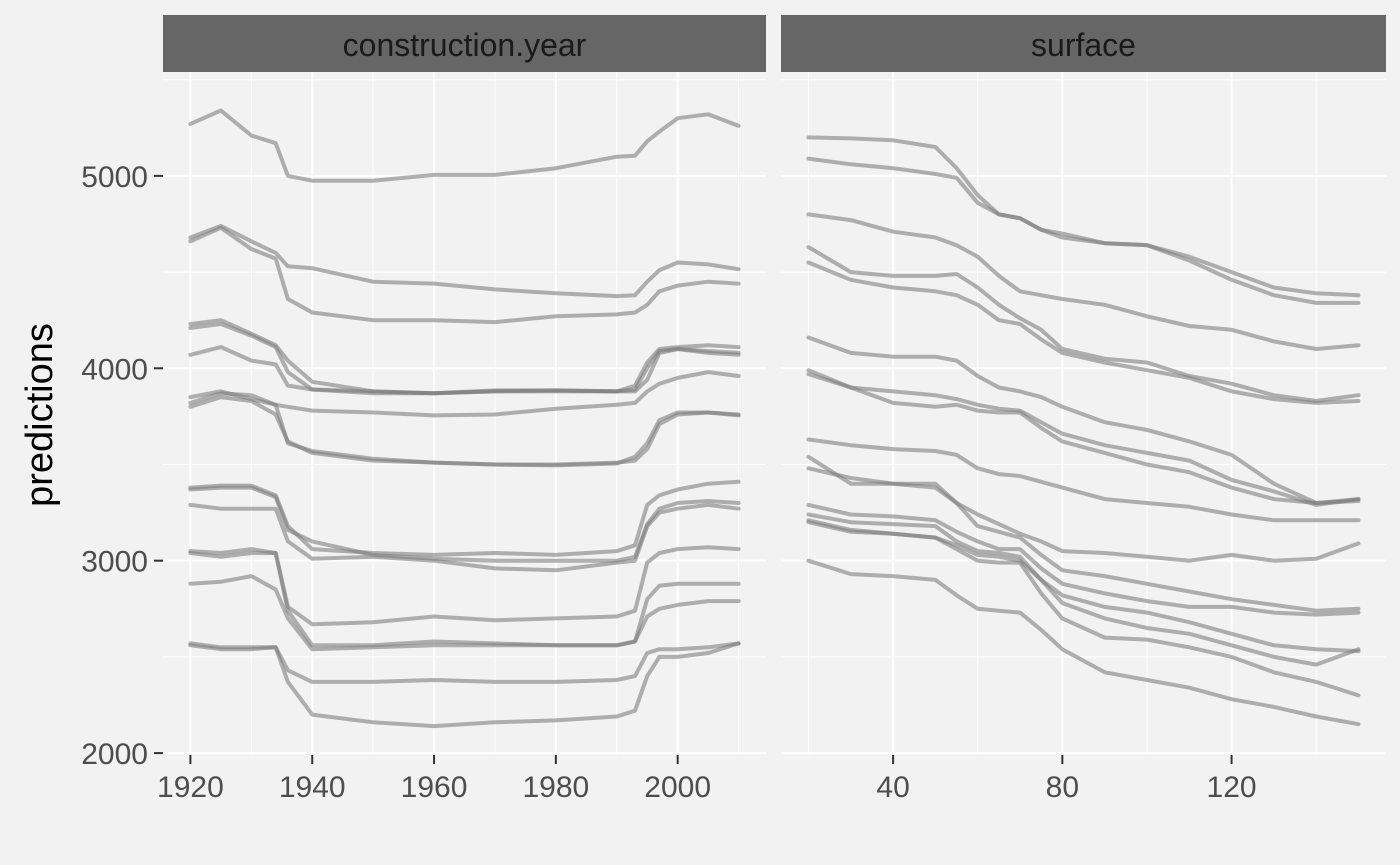 This screenshot has width=1400, height=865. I want to click on x-tick-label: 80, so click(1062, 787).